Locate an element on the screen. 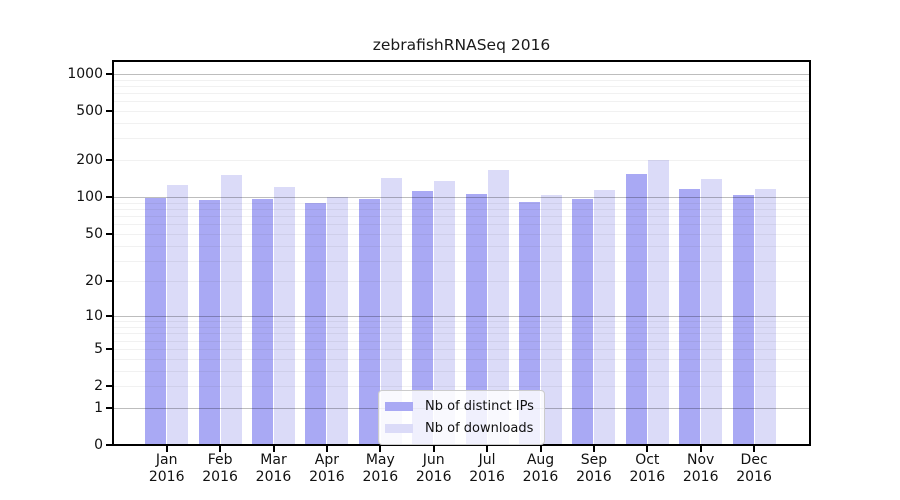 This screenshot has width=900, height=500. x-axis-tick-label: Jul 2016 is located at coordinates (487, 468).